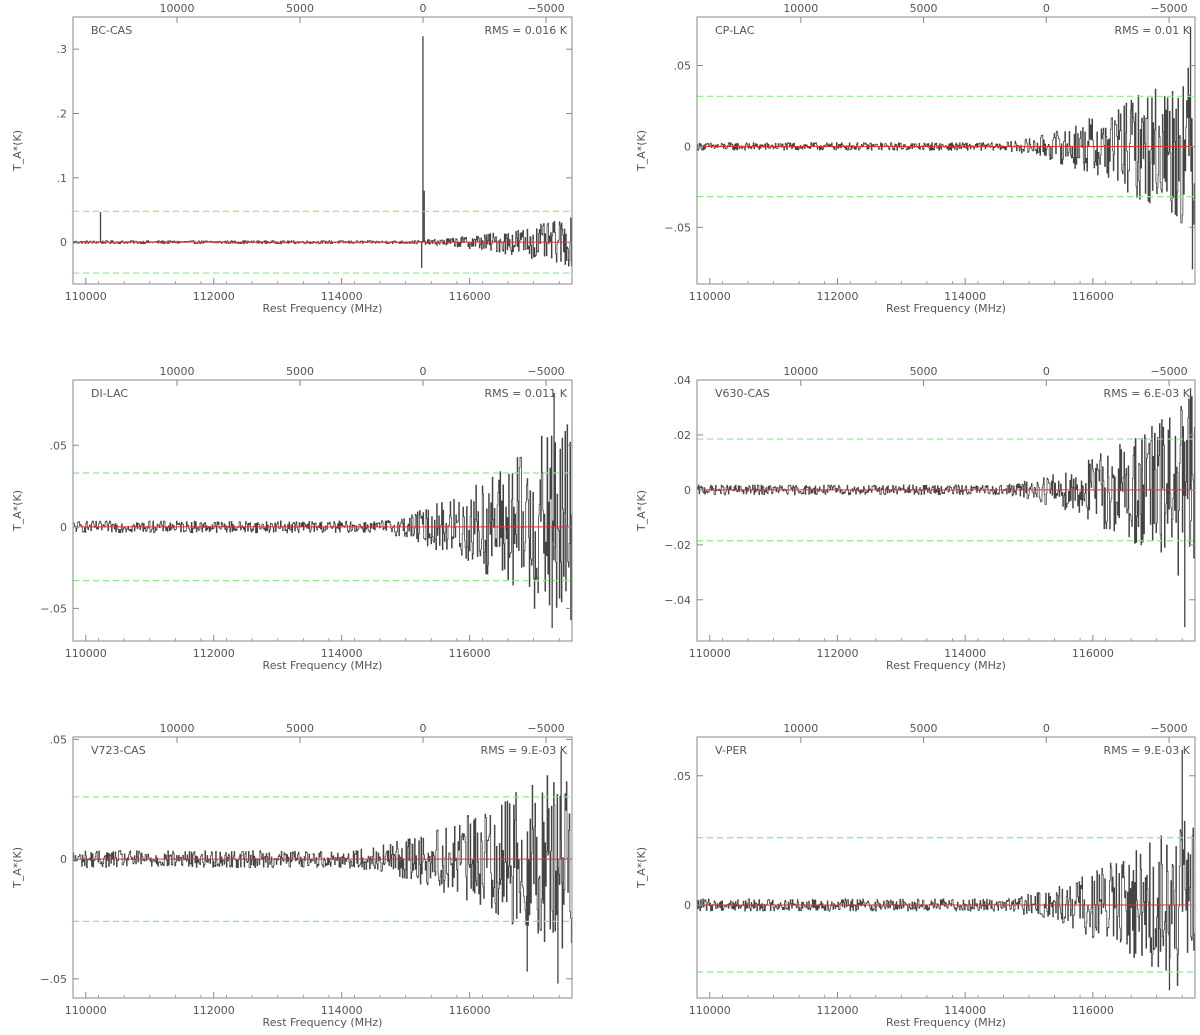 Image resolution: width=1200 pixels, height=1035 pixels. Describe the element at coordinates (111, 30) in the screenshot. I see `source-label: BC-CAS` at that location.